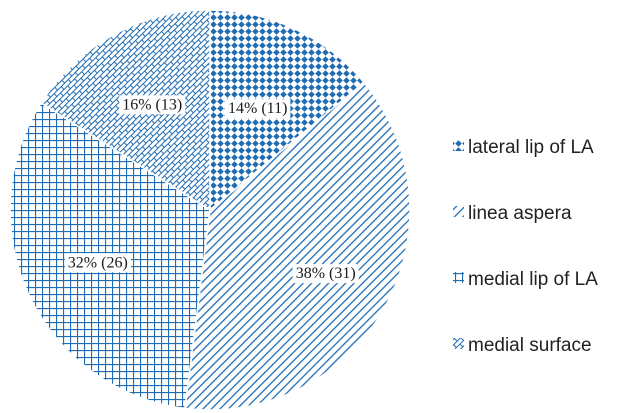 Image resolution: width=632 pixels, height=413 pixels. I want to click on slice-data-label: 32% (26), so click(98, 262).